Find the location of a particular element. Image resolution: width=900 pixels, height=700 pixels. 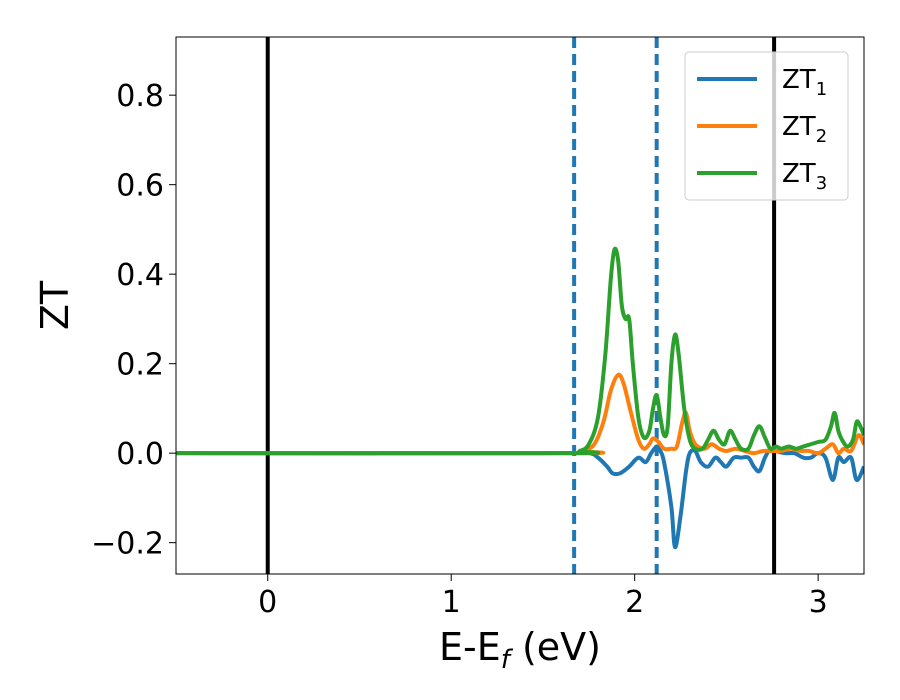

y-tick-label: 0.2 is located at coordinates (140, 365).